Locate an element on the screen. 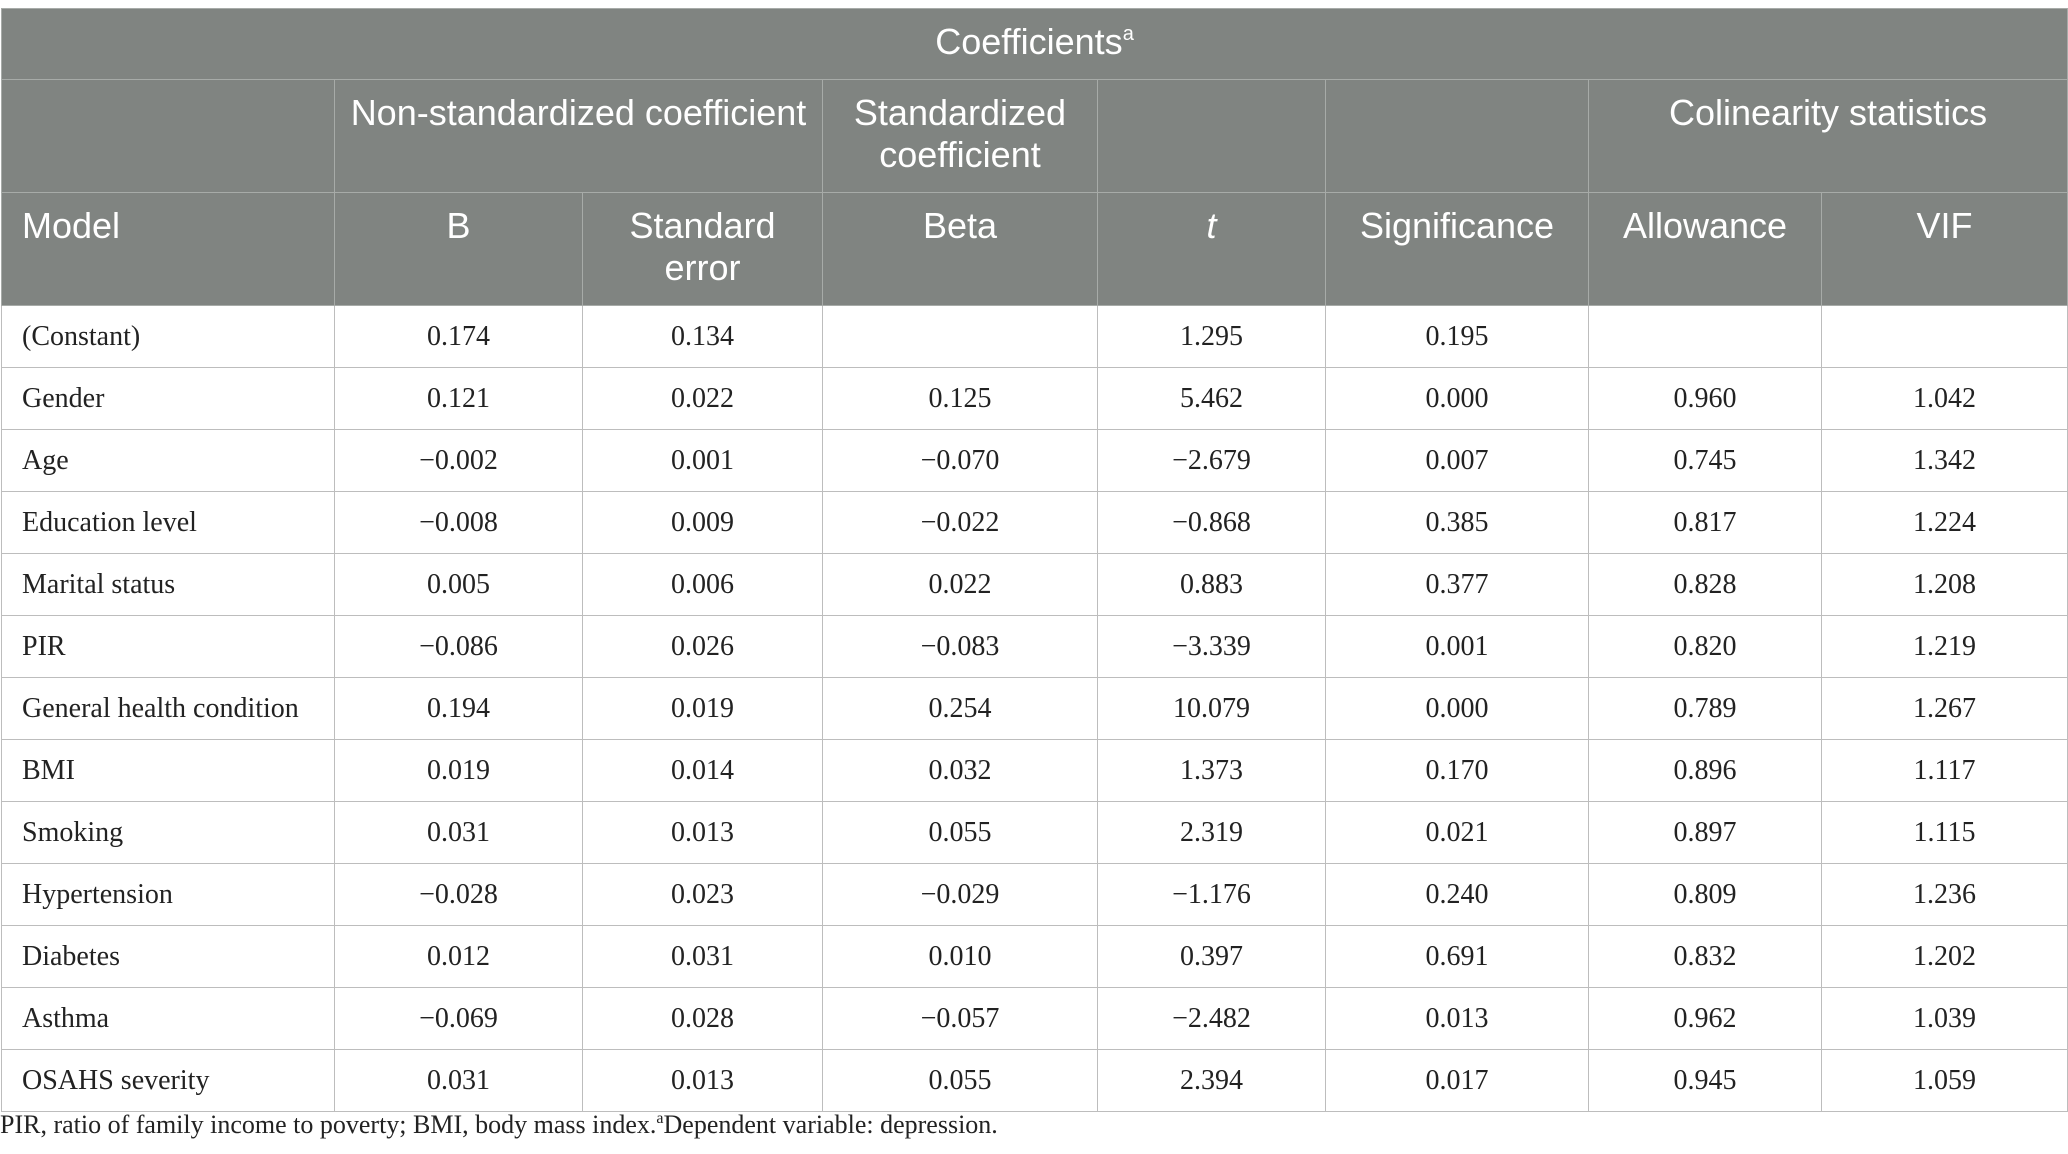 Image resolution: width=2068 pixels, height=1154 pixels. column-header-t: t is located at coordinates (1211, 249).